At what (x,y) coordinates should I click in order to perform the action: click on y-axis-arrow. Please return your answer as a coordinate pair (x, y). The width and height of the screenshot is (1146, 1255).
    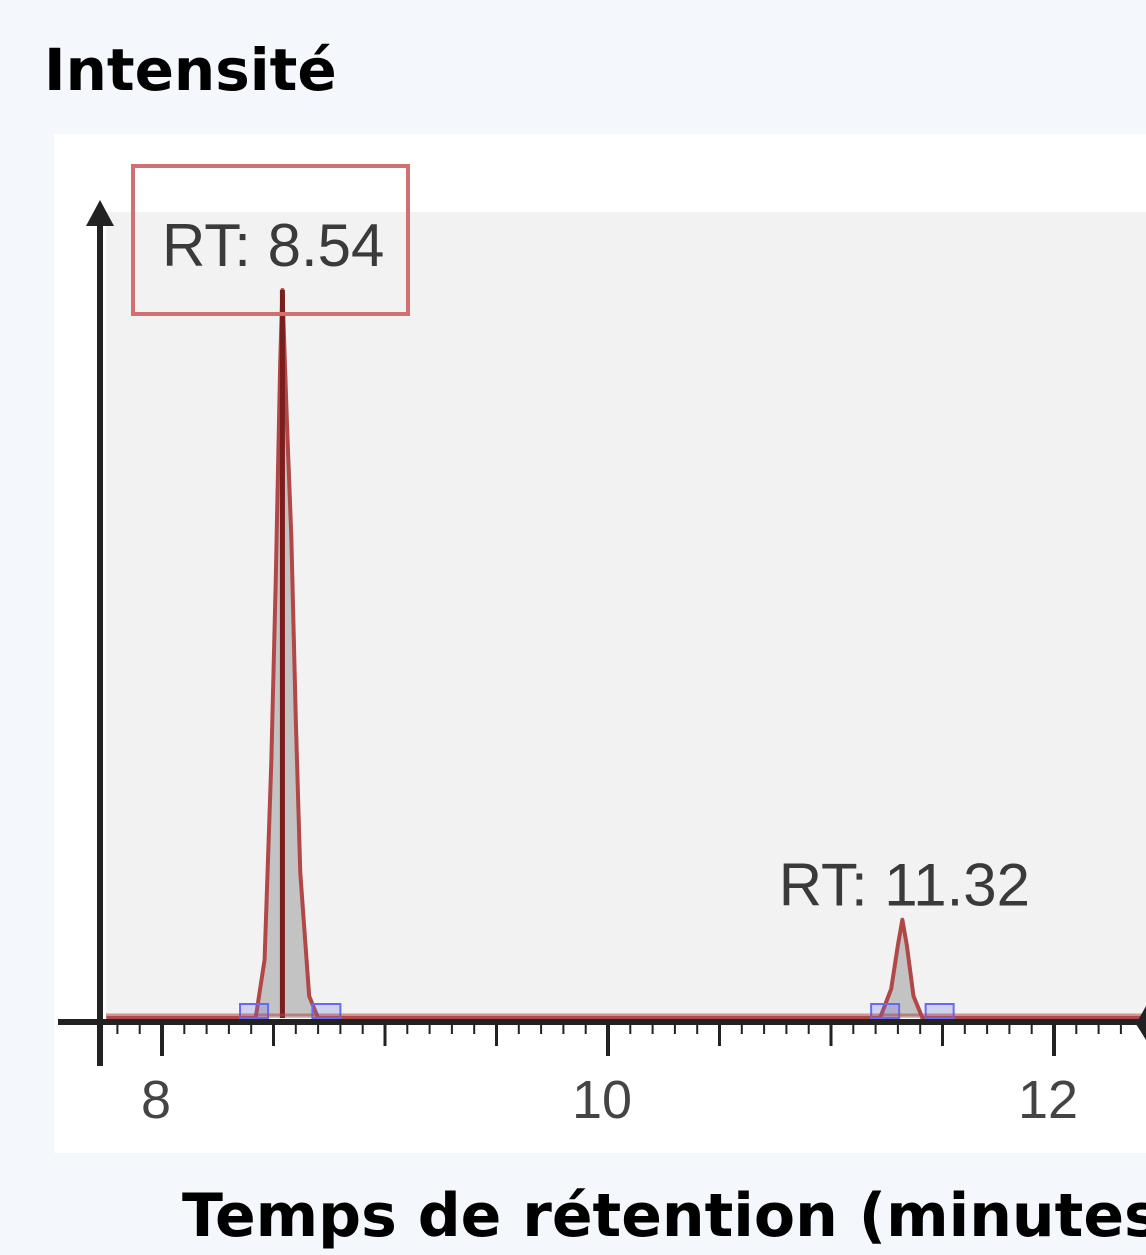
    Looking at the image, I should click on (100, 213).